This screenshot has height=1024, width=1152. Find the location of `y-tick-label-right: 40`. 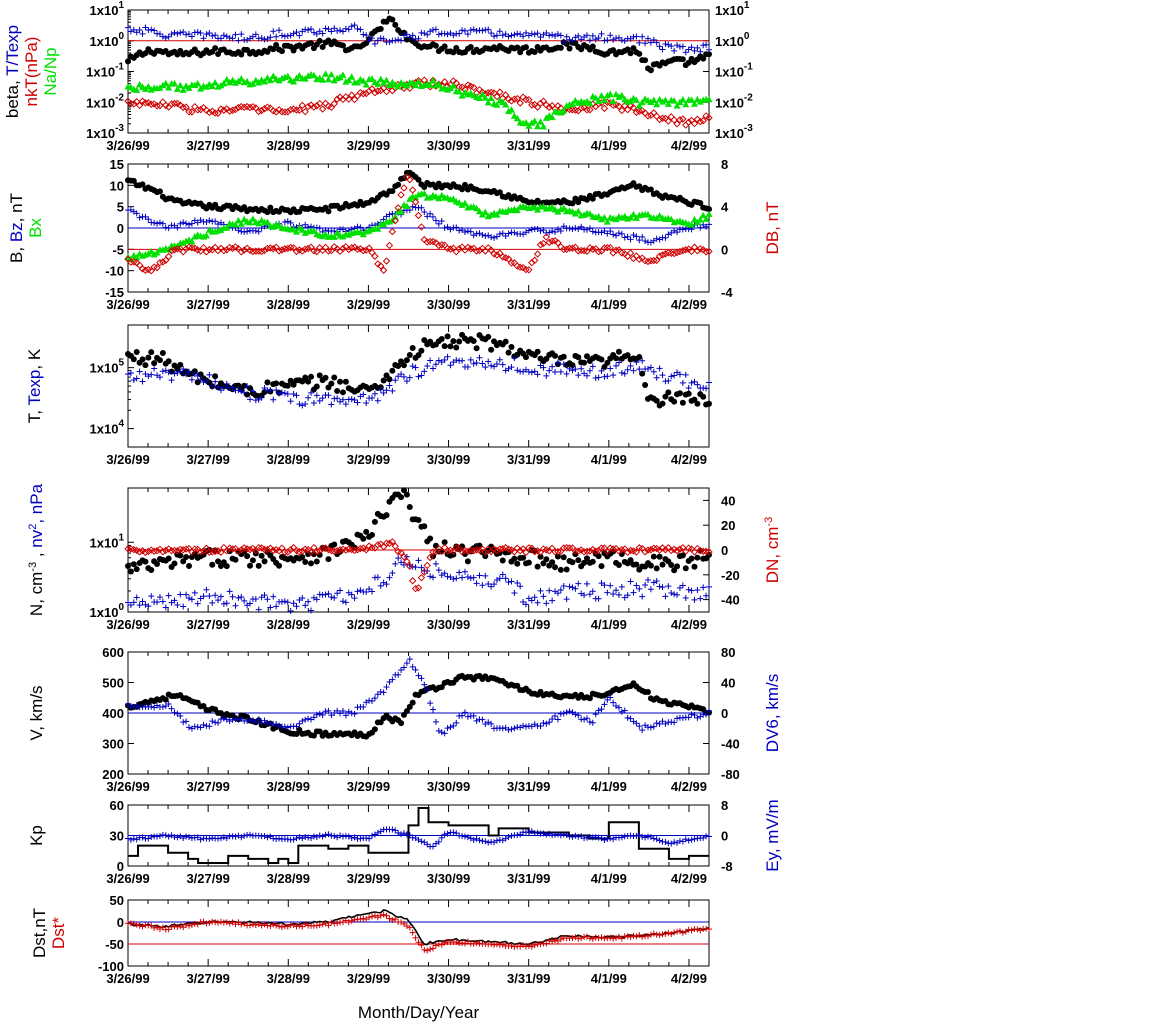

y-tick-label-right: 40 is located at coordinates (728, 500).